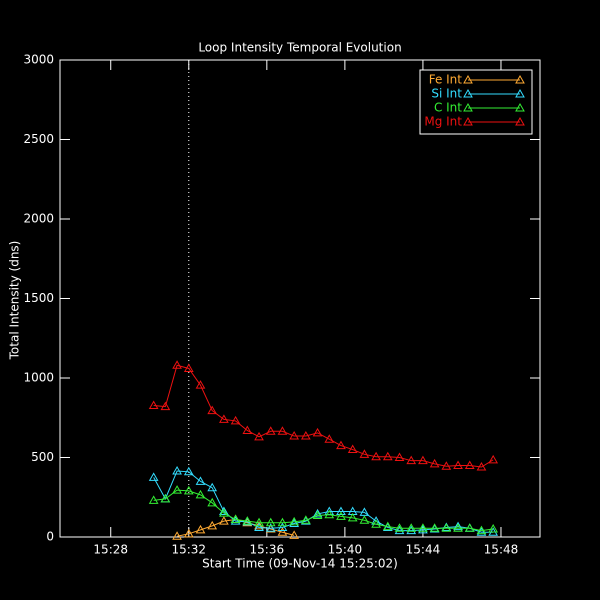 The image size is (600, 600). Describe the element at coordinates (448, 108) in the screenshot. I see `legend-label: C Int` at that location.